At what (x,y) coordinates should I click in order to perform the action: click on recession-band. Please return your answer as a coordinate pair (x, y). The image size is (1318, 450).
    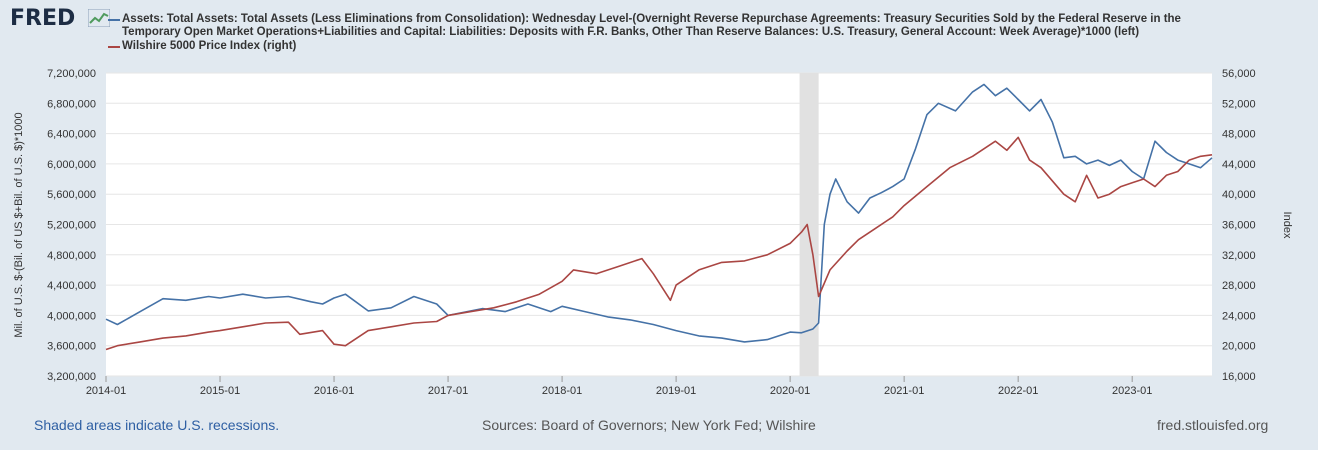
    Looking at the image, I should click on (809, 224).